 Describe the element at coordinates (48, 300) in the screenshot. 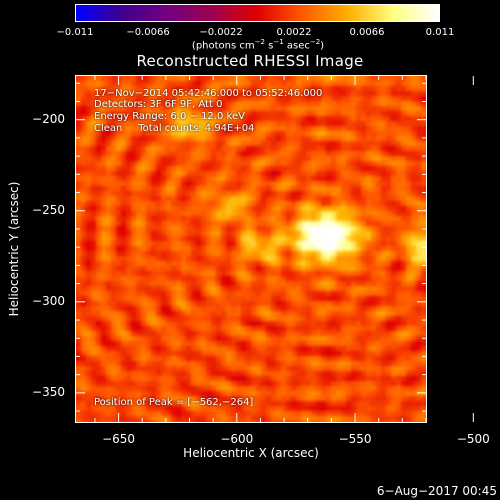

I see `y-tick-label: −300` at that location.